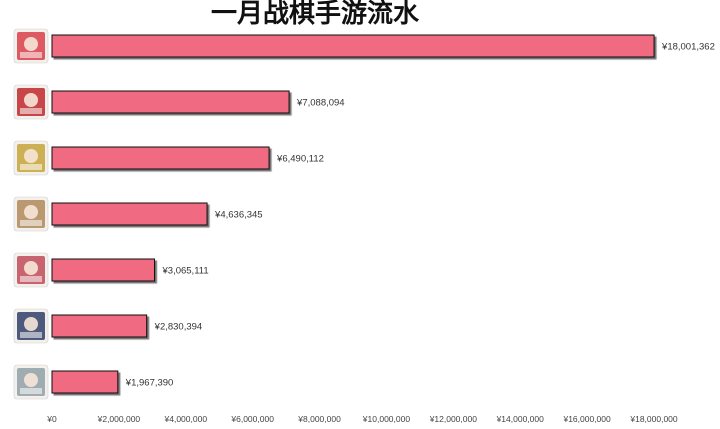 The image size is (720, 429). I want to click on sanguozhi-zhanqiban-icon, so click(31, 158).